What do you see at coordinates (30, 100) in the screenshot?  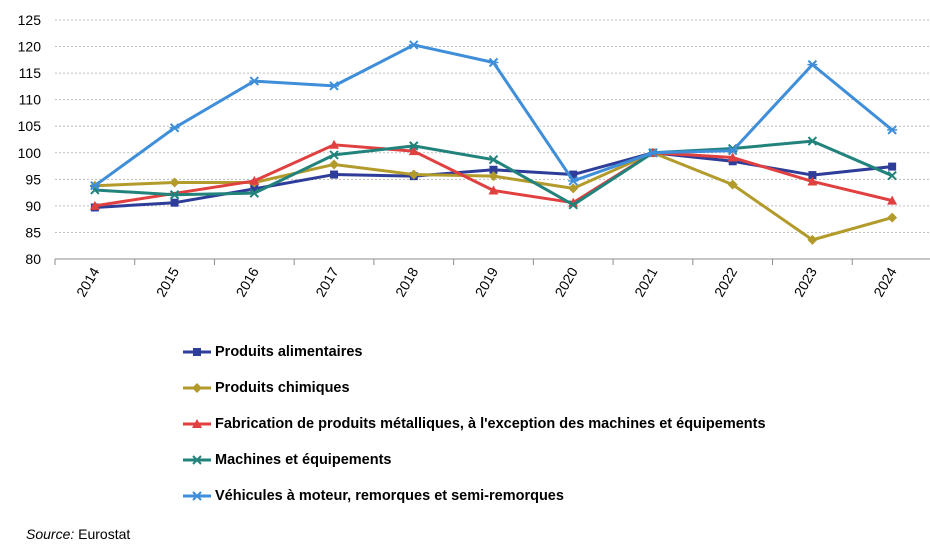 I see `y-tick-label: 110` at bounding box center [30, 100].